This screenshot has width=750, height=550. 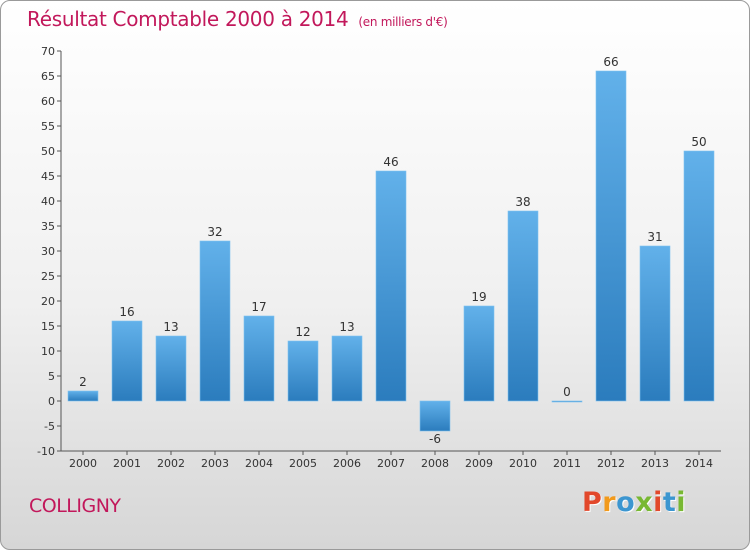 I want to click on x-tick-label: 2004, so click(x=259, y=463).